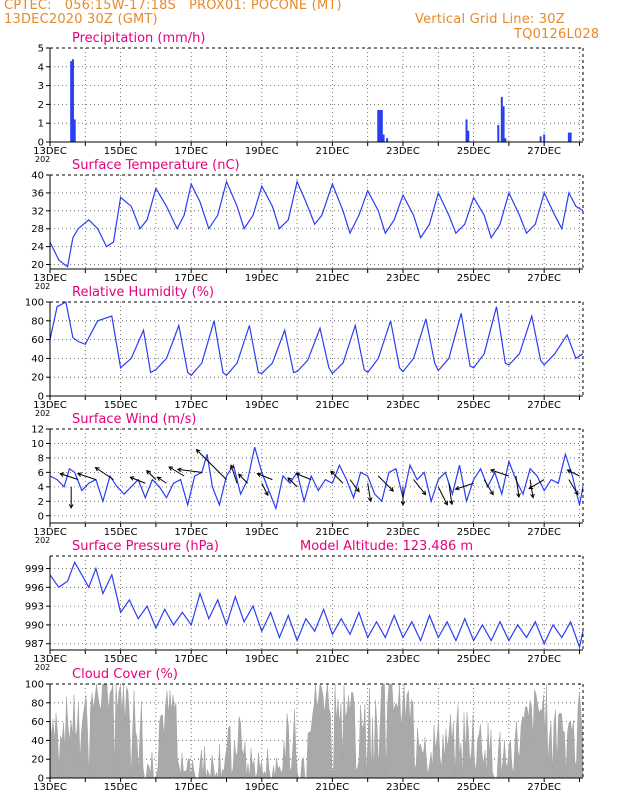  What do you see at coordinates (143, 292) in the screenshot?
I see `panel-title: Relative Humidity (%)` at bounding box center [143, 292].